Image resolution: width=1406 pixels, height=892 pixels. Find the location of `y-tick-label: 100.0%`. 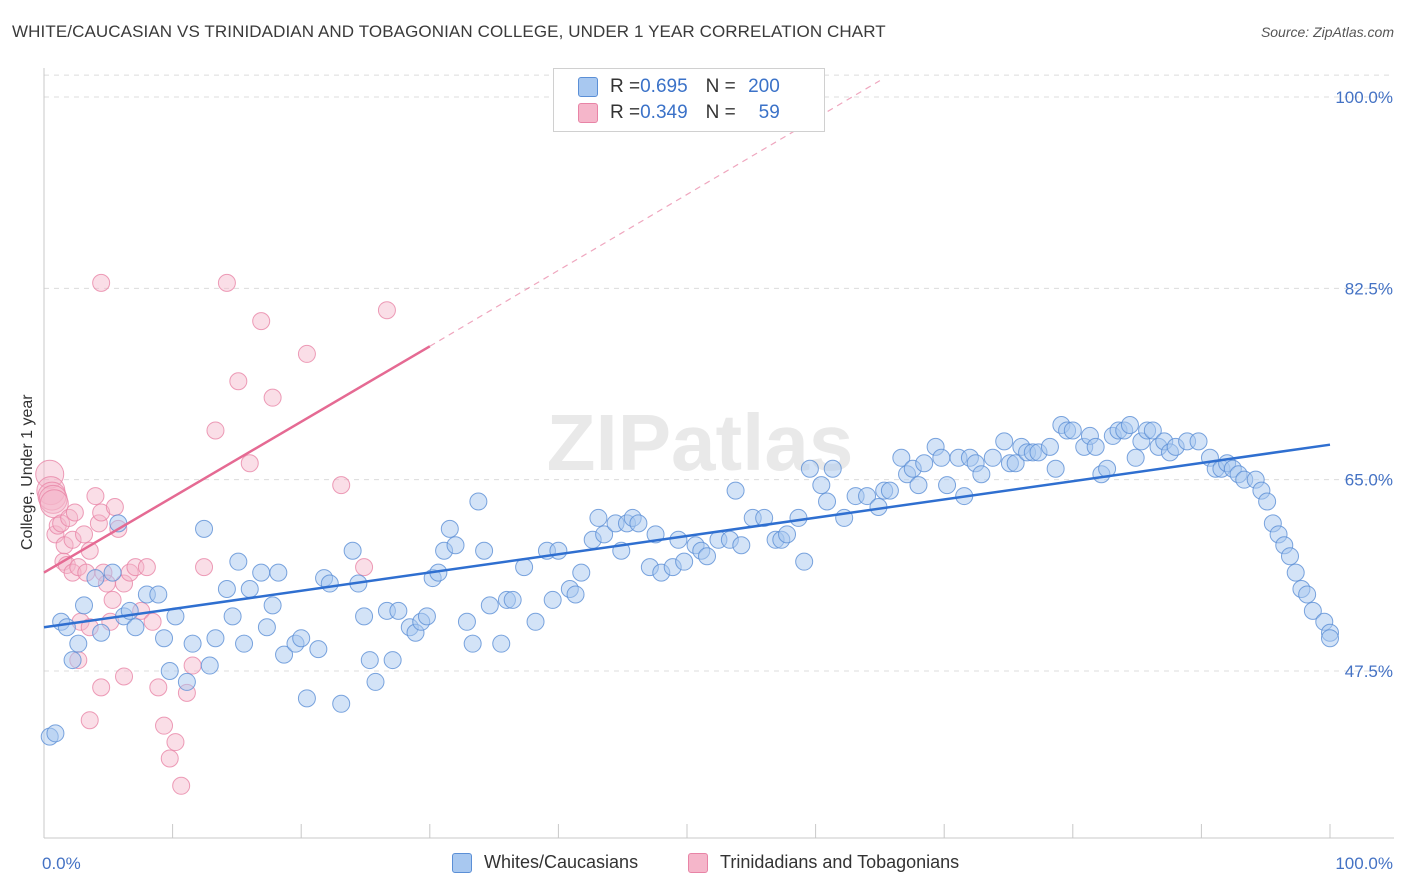

y-tick-label: 100.0% is located at coordinates (1364, 97).